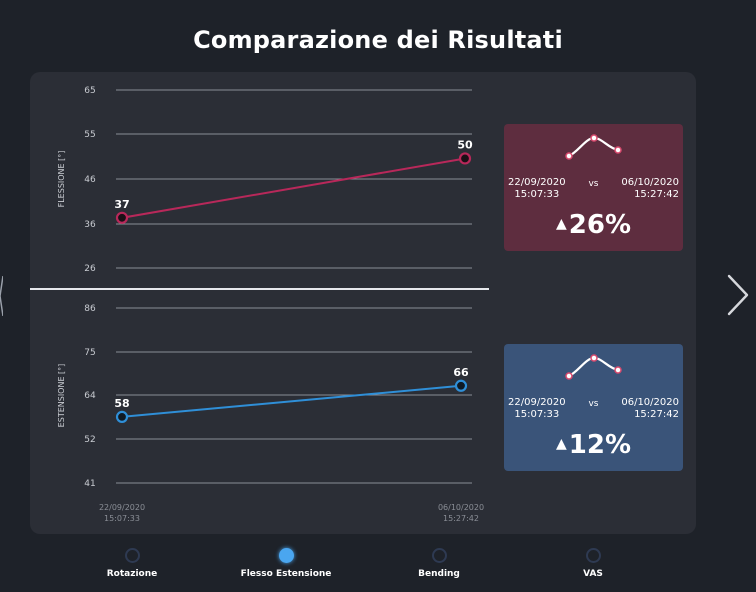 This screenshot has height=592, width=756. I want to click on y-tick-label: 65, so click(89, 91).